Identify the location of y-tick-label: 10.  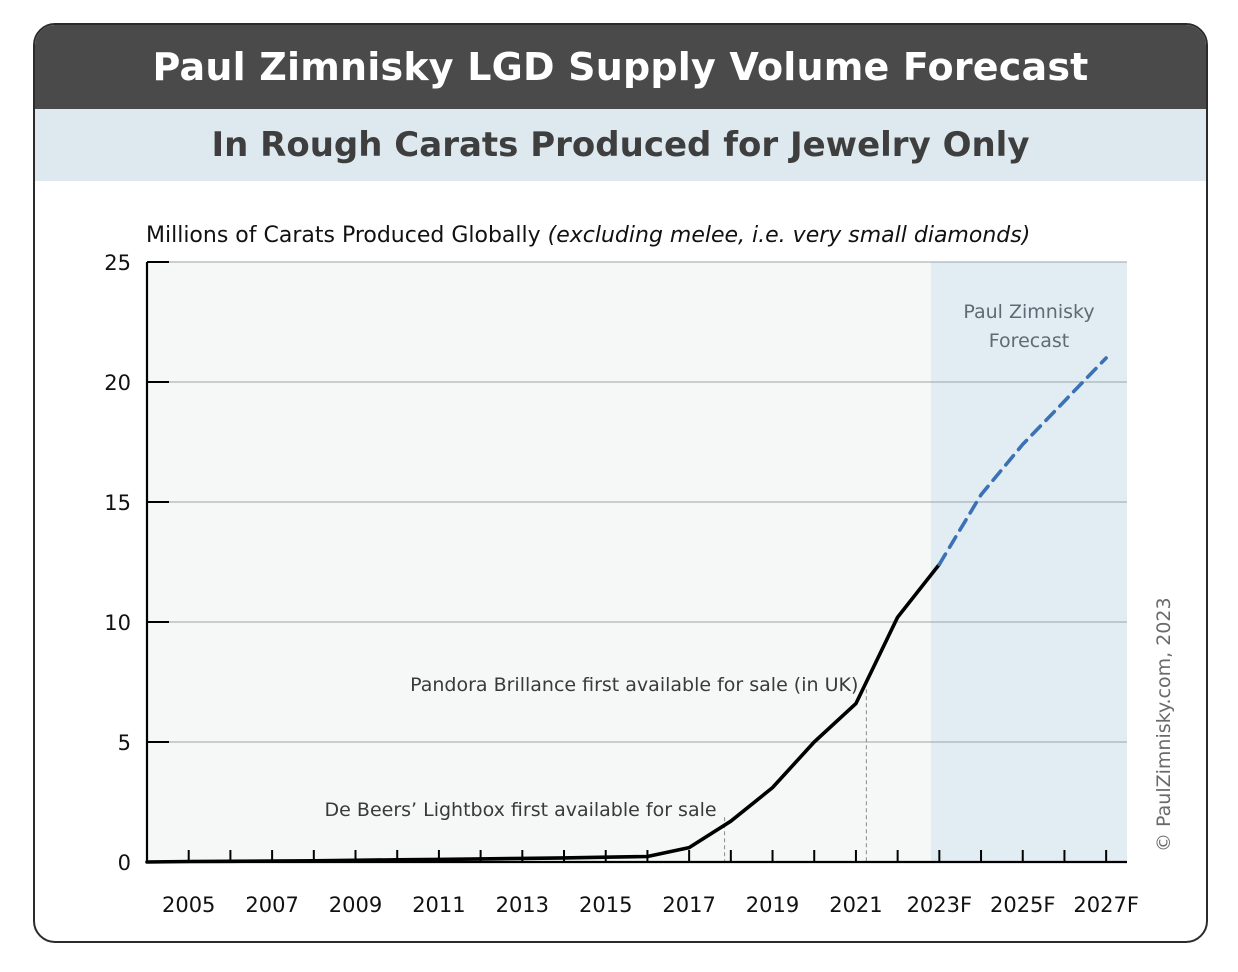
(117, 623).